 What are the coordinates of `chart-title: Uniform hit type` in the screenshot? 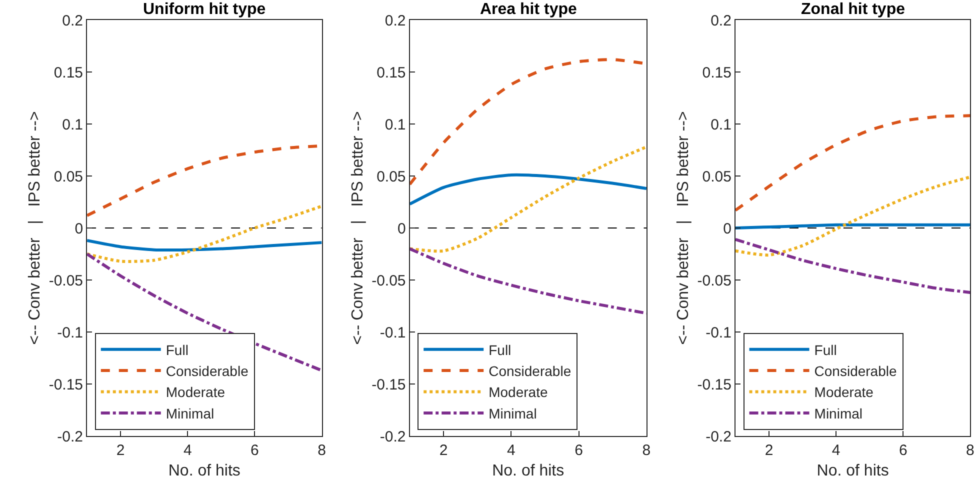 It's located at (204, 9).